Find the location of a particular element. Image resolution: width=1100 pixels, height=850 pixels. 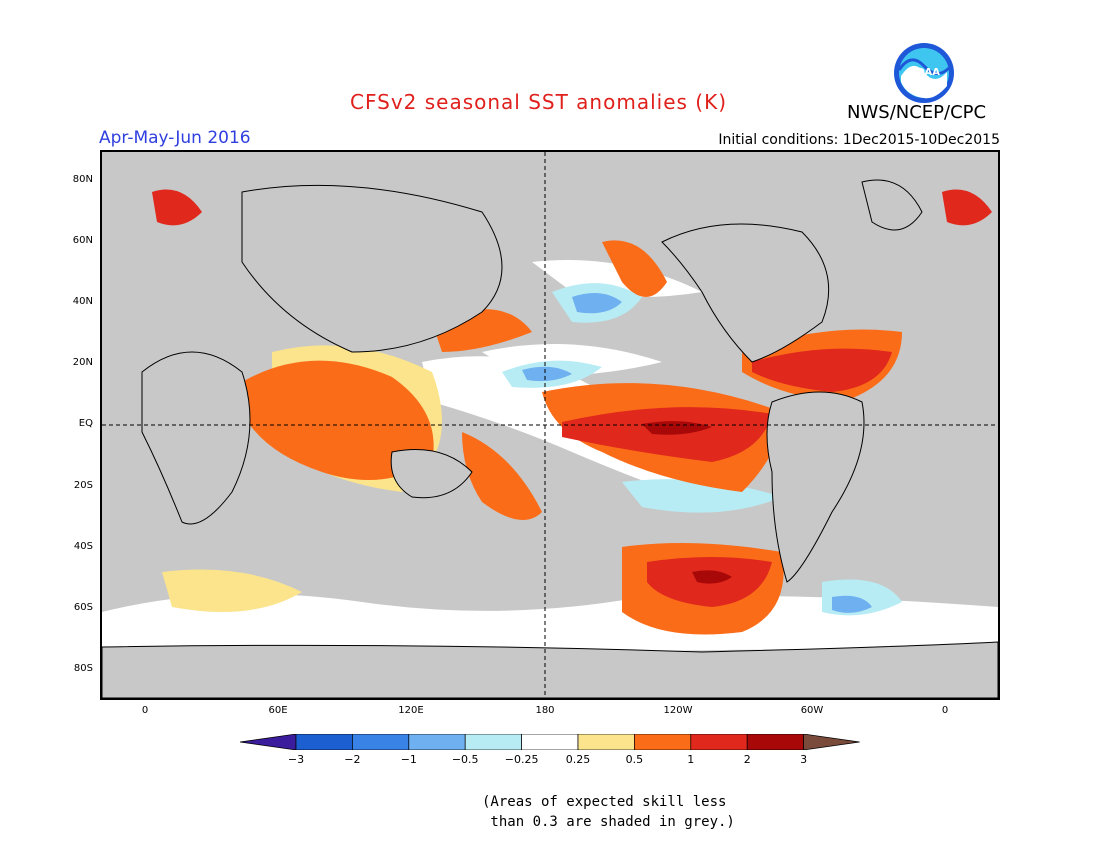

colorbar-tick-label: 2 is located at coordinates (747, 759).